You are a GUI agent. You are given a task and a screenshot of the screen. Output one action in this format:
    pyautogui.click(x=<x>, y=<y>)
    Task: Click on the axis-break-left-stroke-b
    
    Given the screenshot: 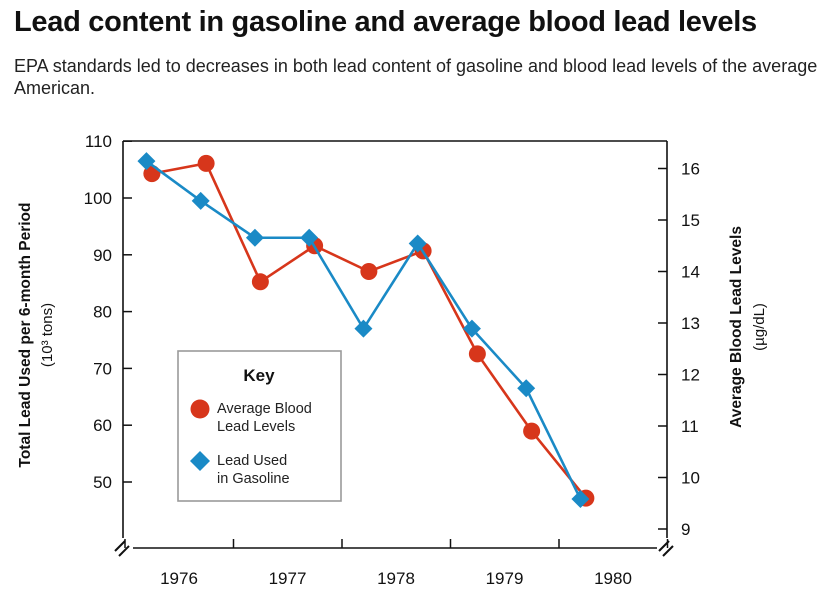 What is the action you would take?
    pyautogui.click(x=124, y=551)
    